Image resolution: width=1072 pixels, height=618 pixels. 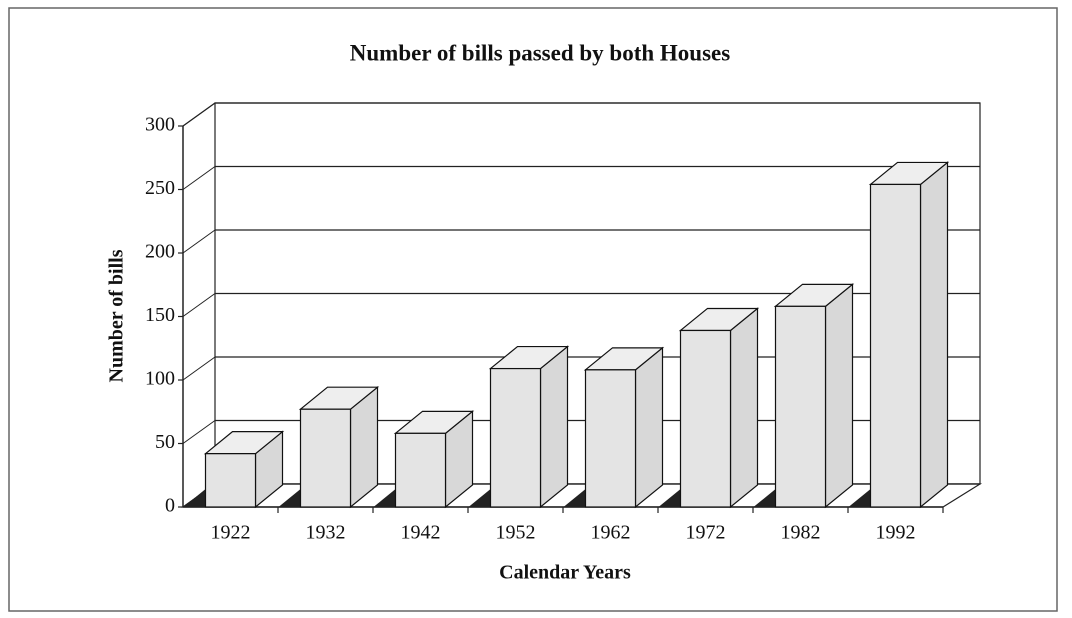 I want to click on x-tick-label: 1992, so click(x=896, y=533).